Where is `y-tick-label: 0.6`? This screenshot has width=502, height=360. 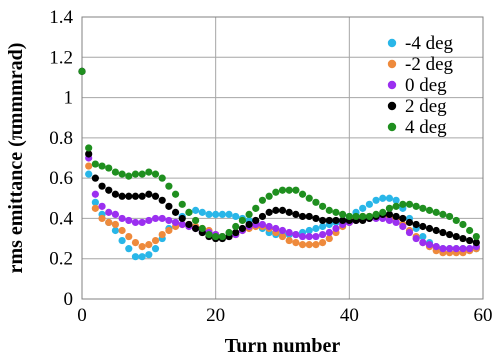
y-tick-label: 0.6 is located at coordinates (61, 178).